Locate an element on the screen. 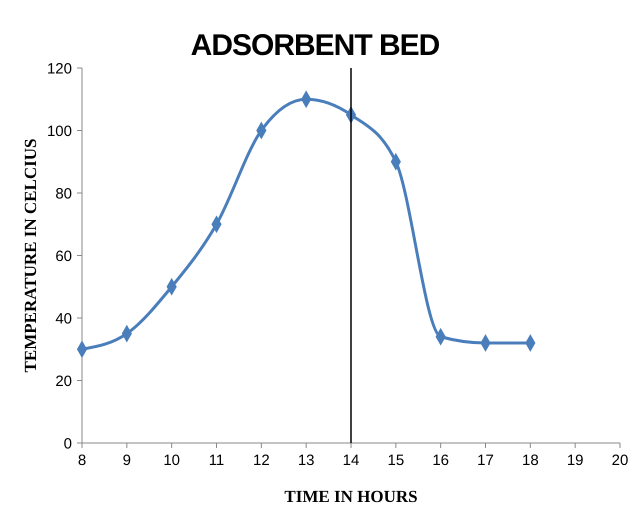 Image resolution: width=642 pixels, height=526 pixels. chart-title: ADSORBENT BED is located at coordinates (315, 45).